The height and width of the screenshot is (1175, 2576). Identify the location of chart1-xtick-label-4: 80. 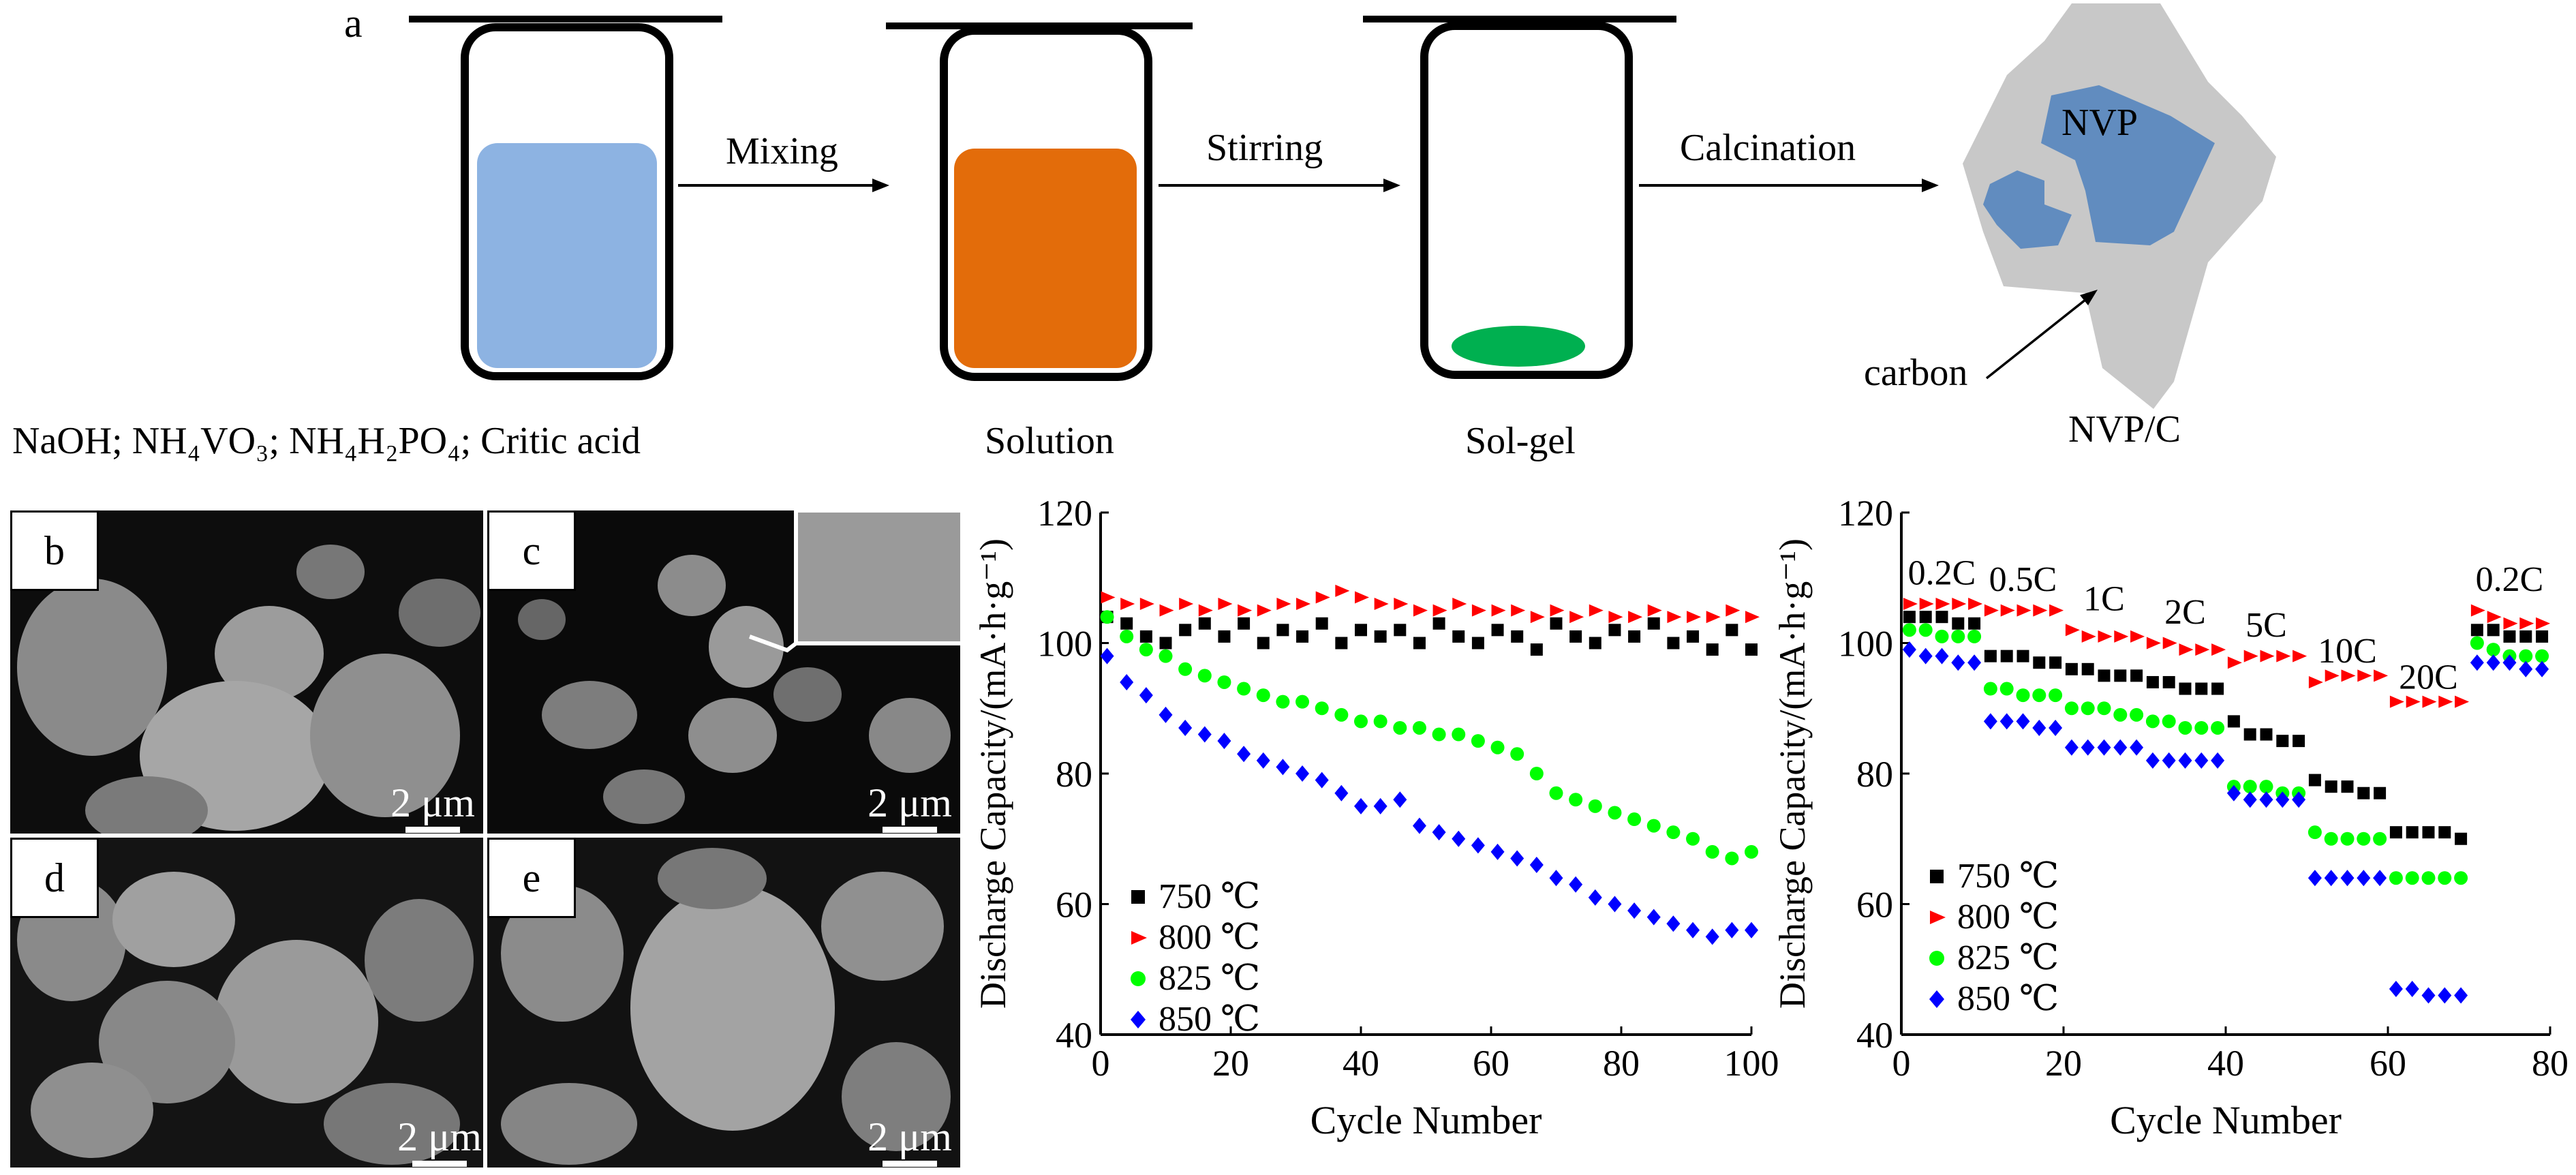
(1621, 1063).